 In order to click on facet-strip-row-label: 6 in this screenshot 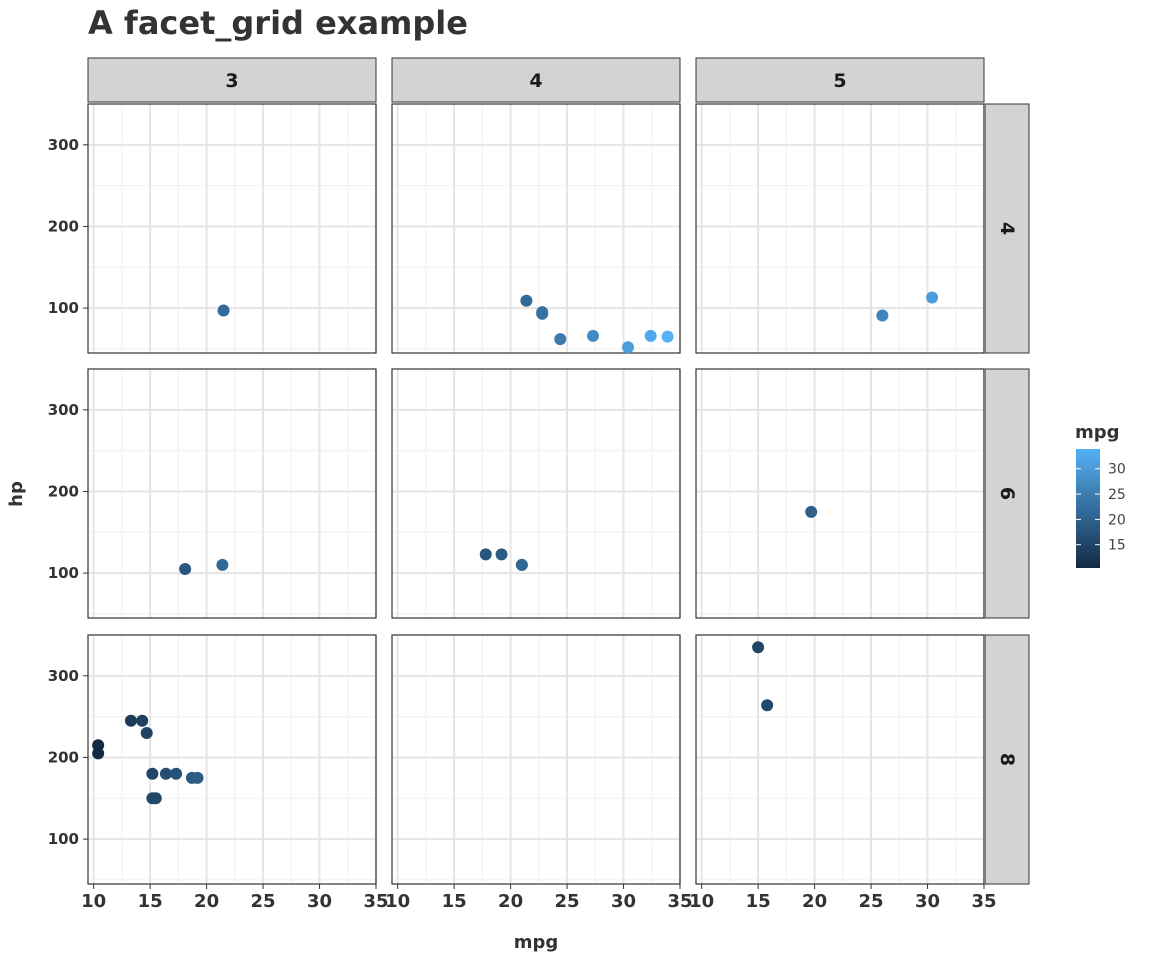, I will do `click(1007, 493)`.